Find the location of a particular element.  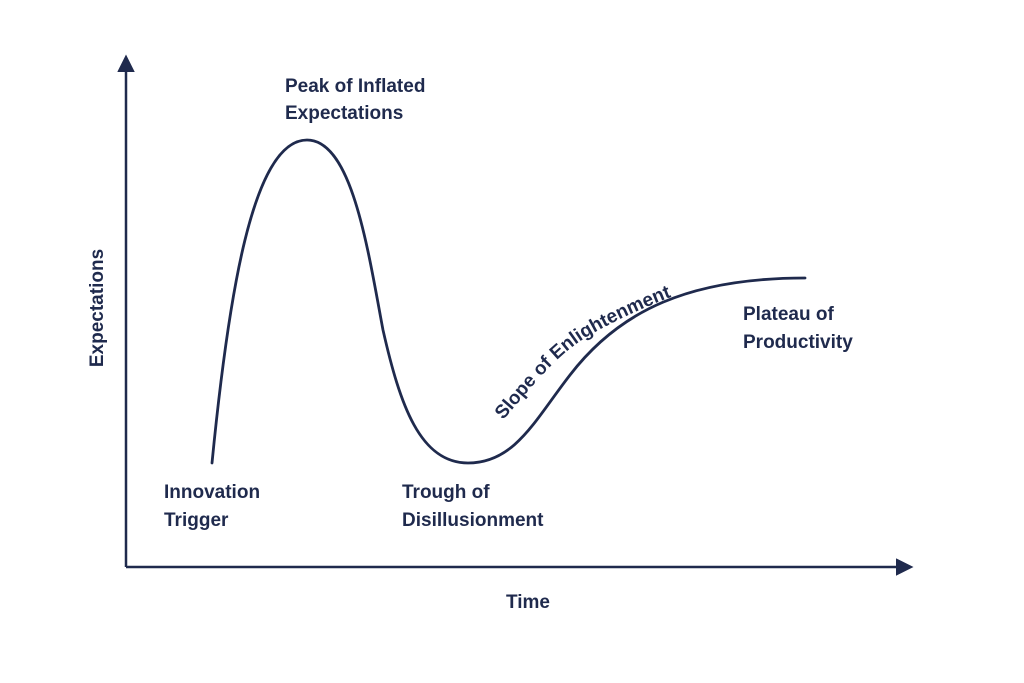

innovation-trigger-line-2: Trigger is located at coordinates (196, 520).